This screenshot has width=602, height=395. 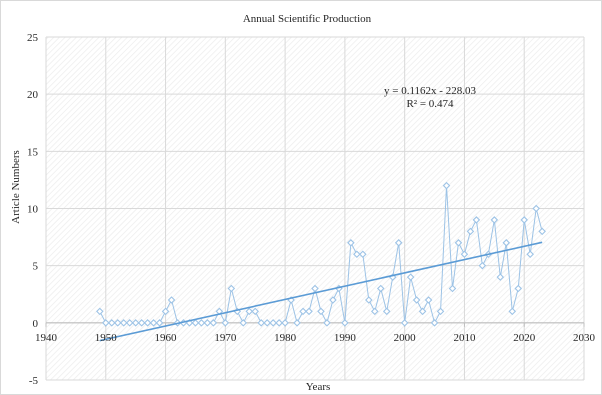 What do you see at coordinates (225, 338) in the screenshot?
I see `x-tick-label: 1970` at bounding box center [225, 338].